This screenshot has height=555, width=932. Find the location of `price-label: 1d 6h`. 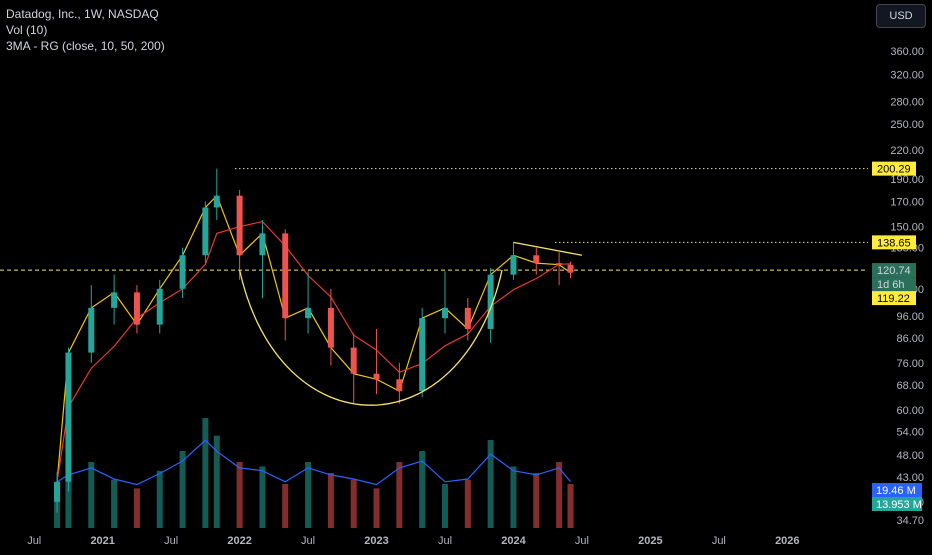

price-label: 1d 6h is located at coordinates (891, 285).